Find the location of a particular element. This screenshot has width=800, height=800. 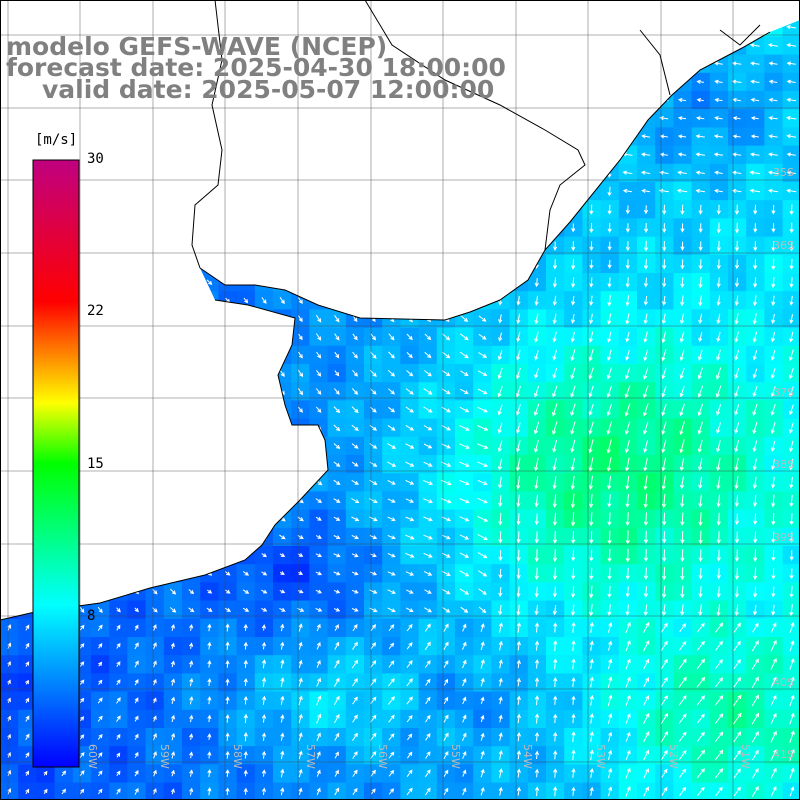

colorbar-tick-8: 8 is located at coordinates (91, 616).